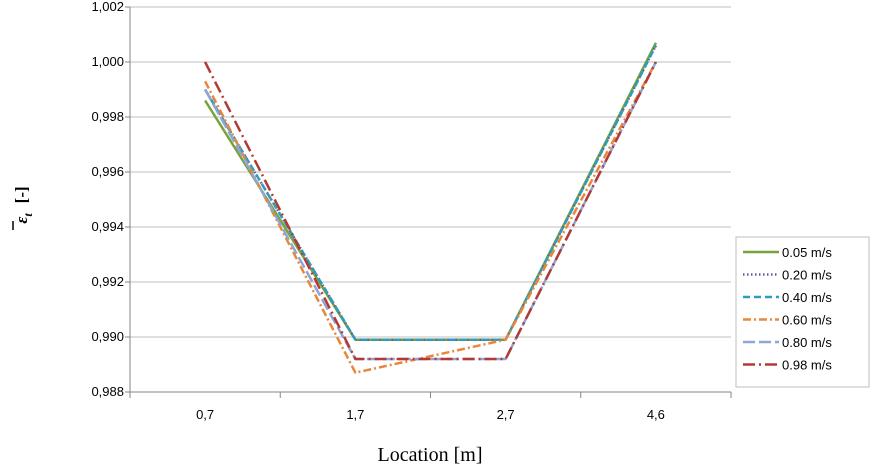 Image resolution: width=872 pixels, height=471 pixels. I want to click on y-axis-symbol: ε, so click(21, 220).